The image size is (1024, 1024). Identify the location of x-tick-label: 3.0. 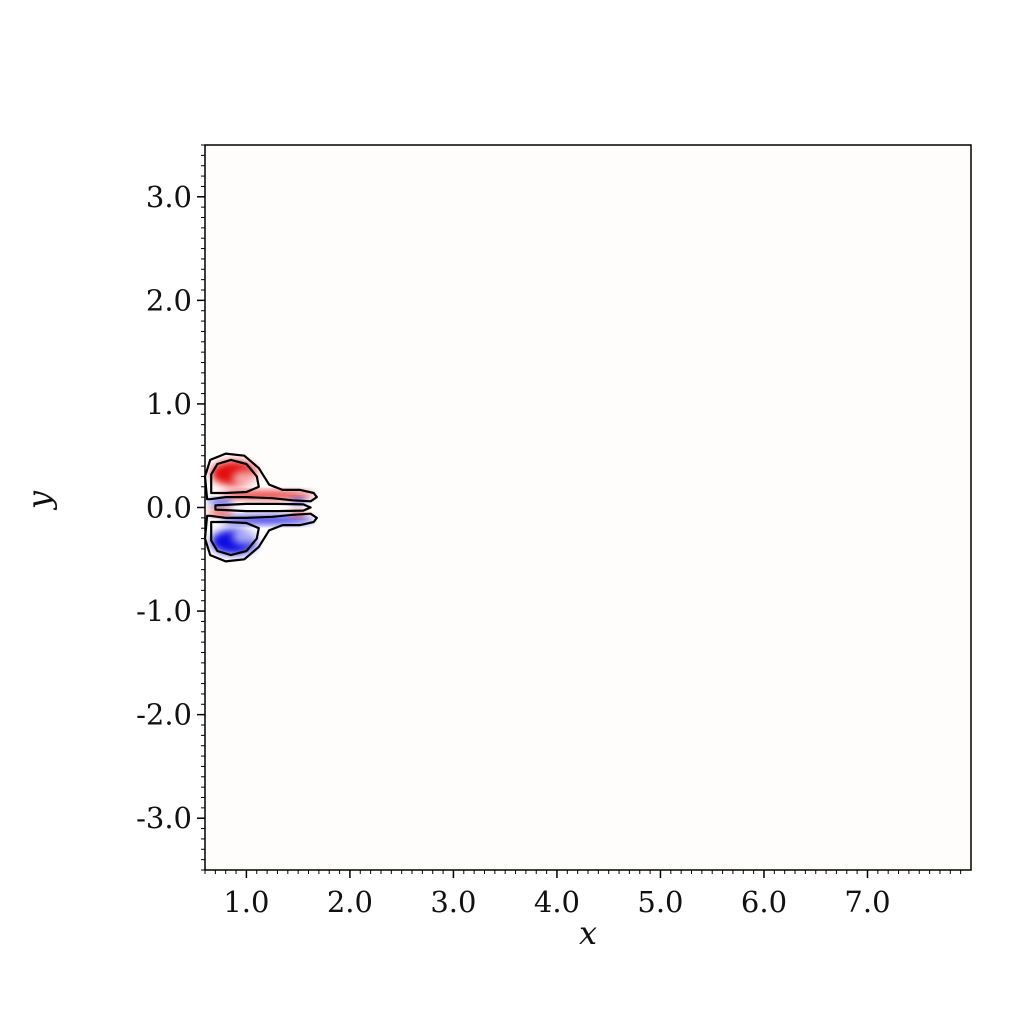
(453, 902).